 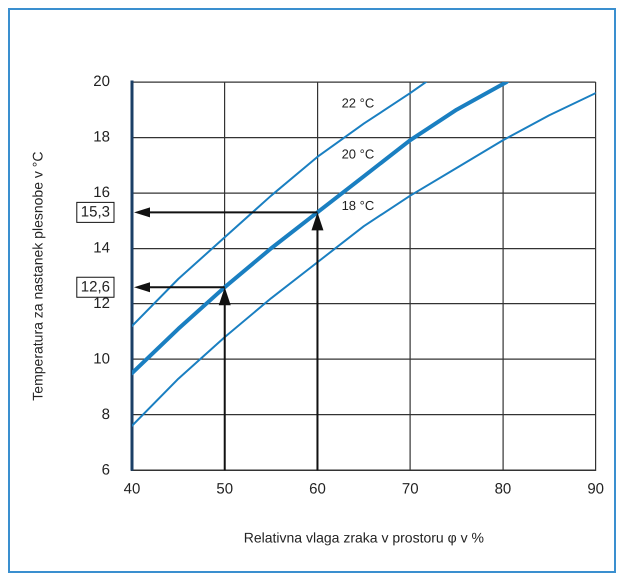 What do you see at coordinates (101, 248) in the screenshot?
I see `y-tick-label: 14` at bounding box center [101, 248].